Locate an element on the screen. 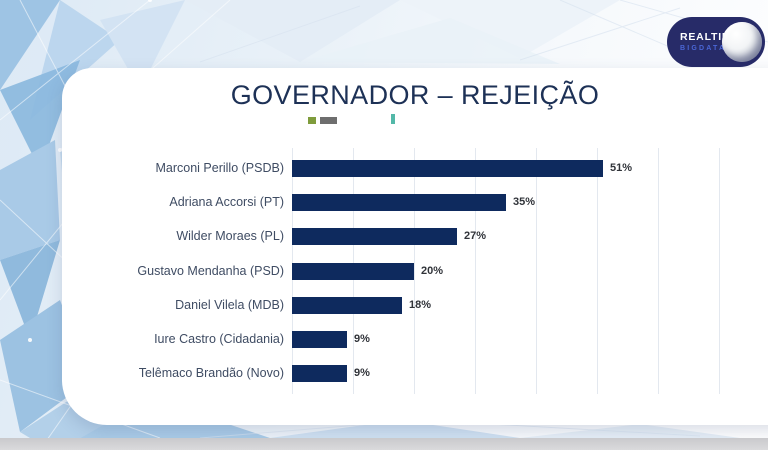 The image size is (768, 450). bar-value-label: 27% is located at coordinates (475, 236).